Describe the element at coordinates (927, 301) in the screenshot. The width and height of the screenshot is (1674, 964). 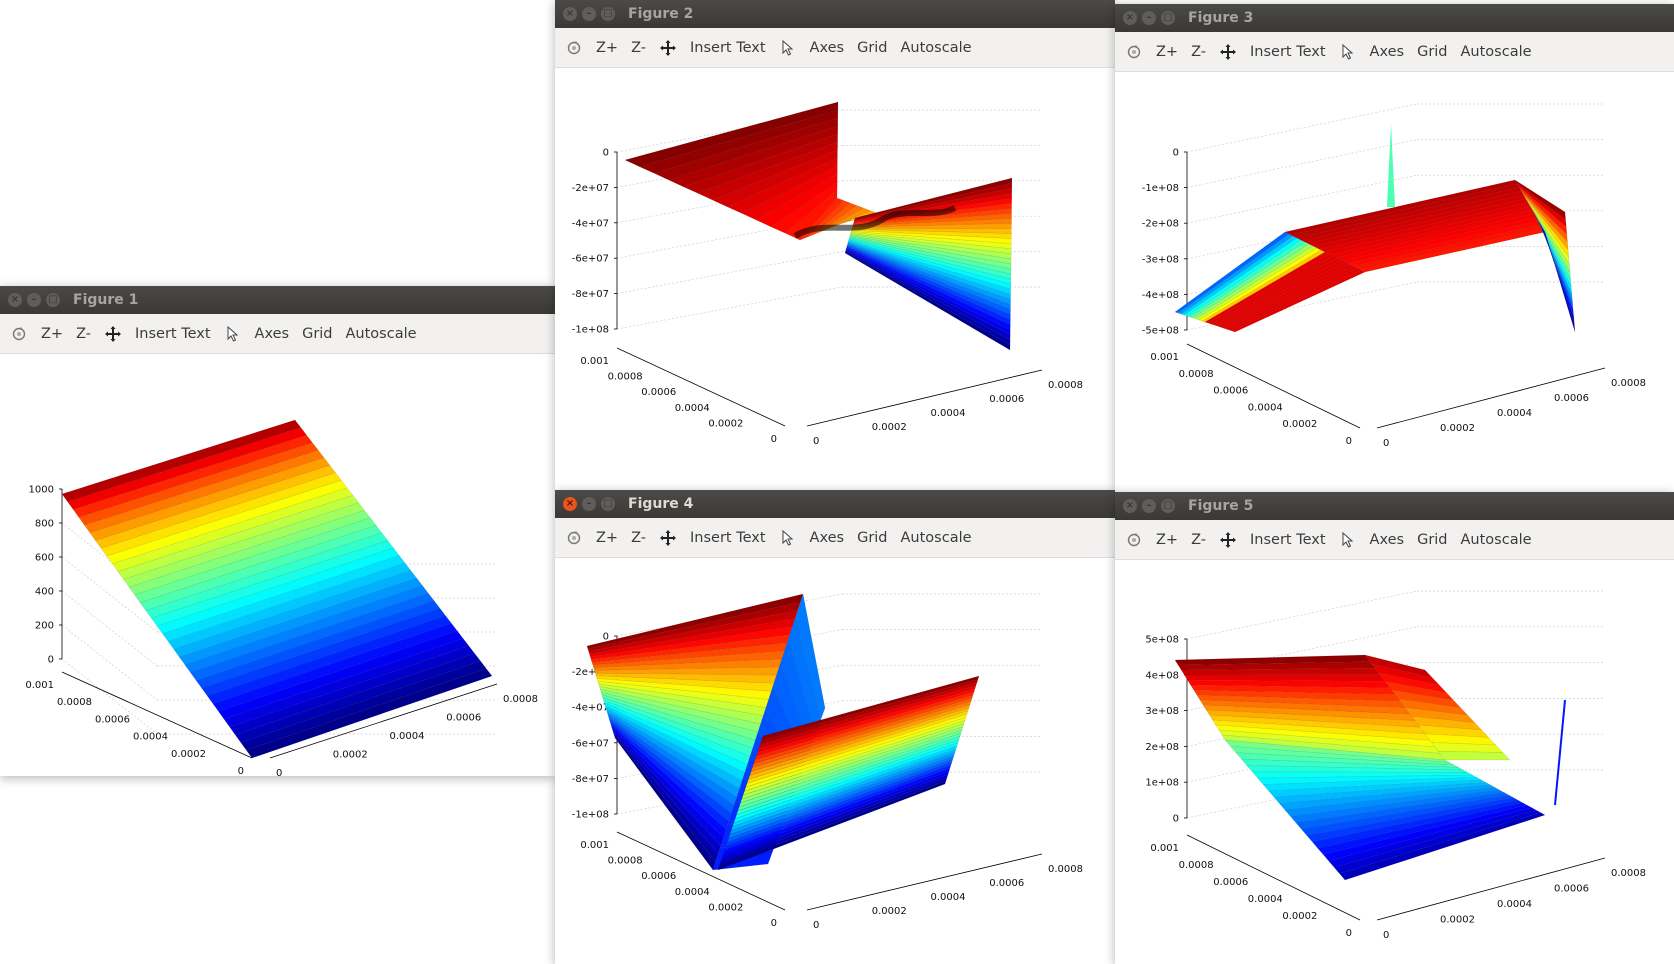
I see `surface-band` at that location.